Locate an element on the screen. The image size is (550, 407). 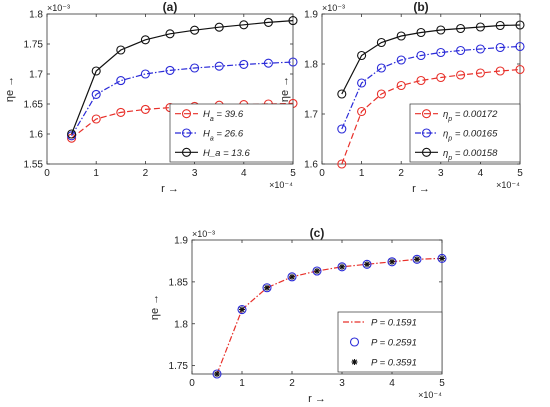
y-tick-label: 1.75 is located at coordinates (179, 366).